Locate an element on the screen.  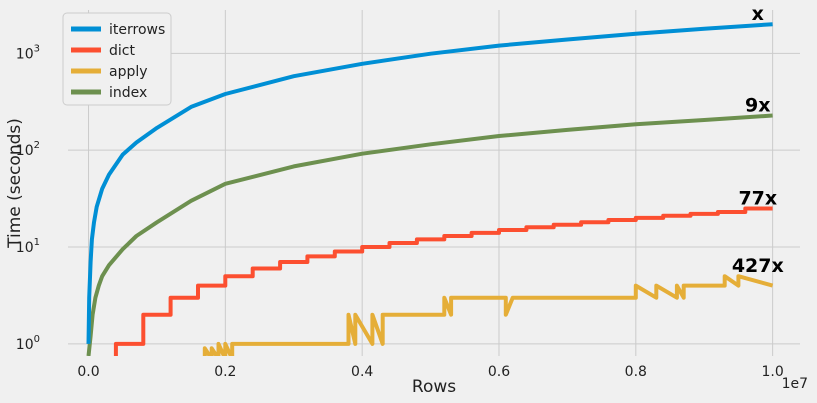
speedup-annotation: x is located at coordinates (758, 14).